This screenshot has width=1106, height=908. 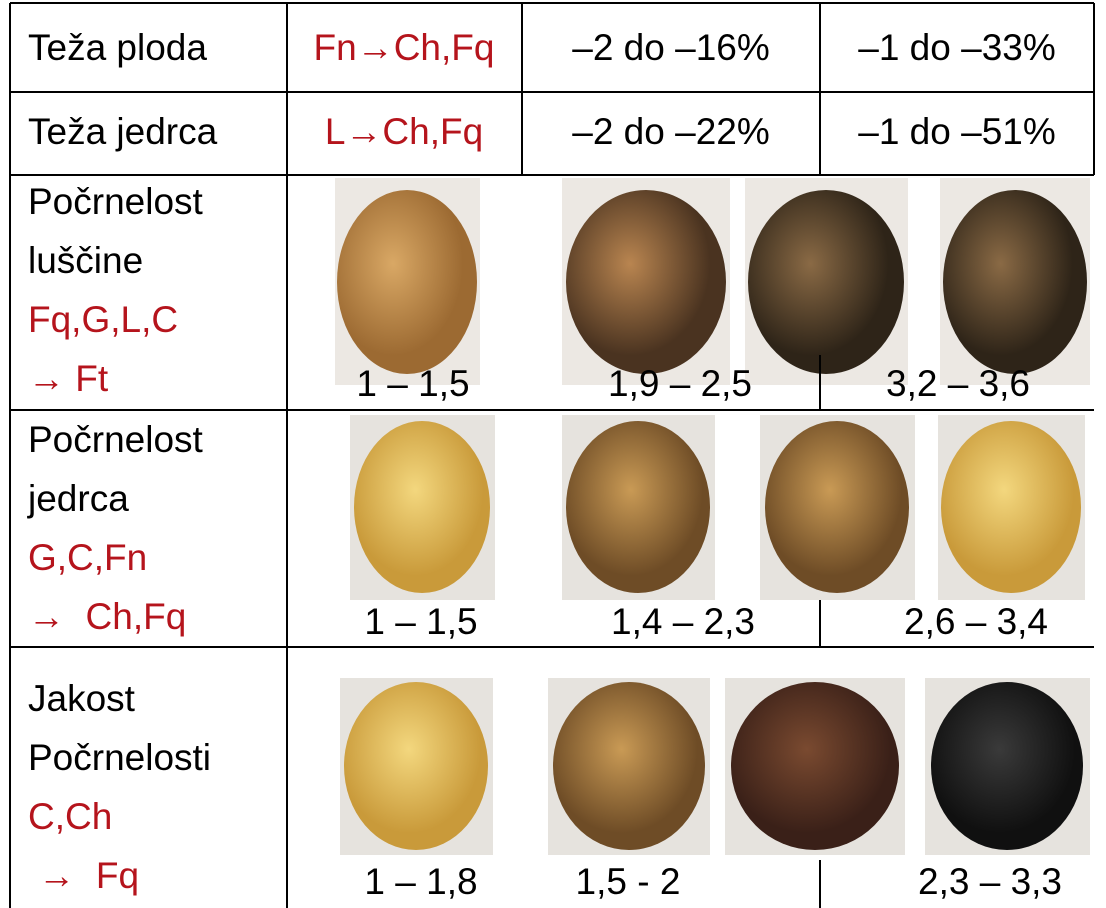 I want to click on source-text: G,C,Fn, so click(x=88, y=557).